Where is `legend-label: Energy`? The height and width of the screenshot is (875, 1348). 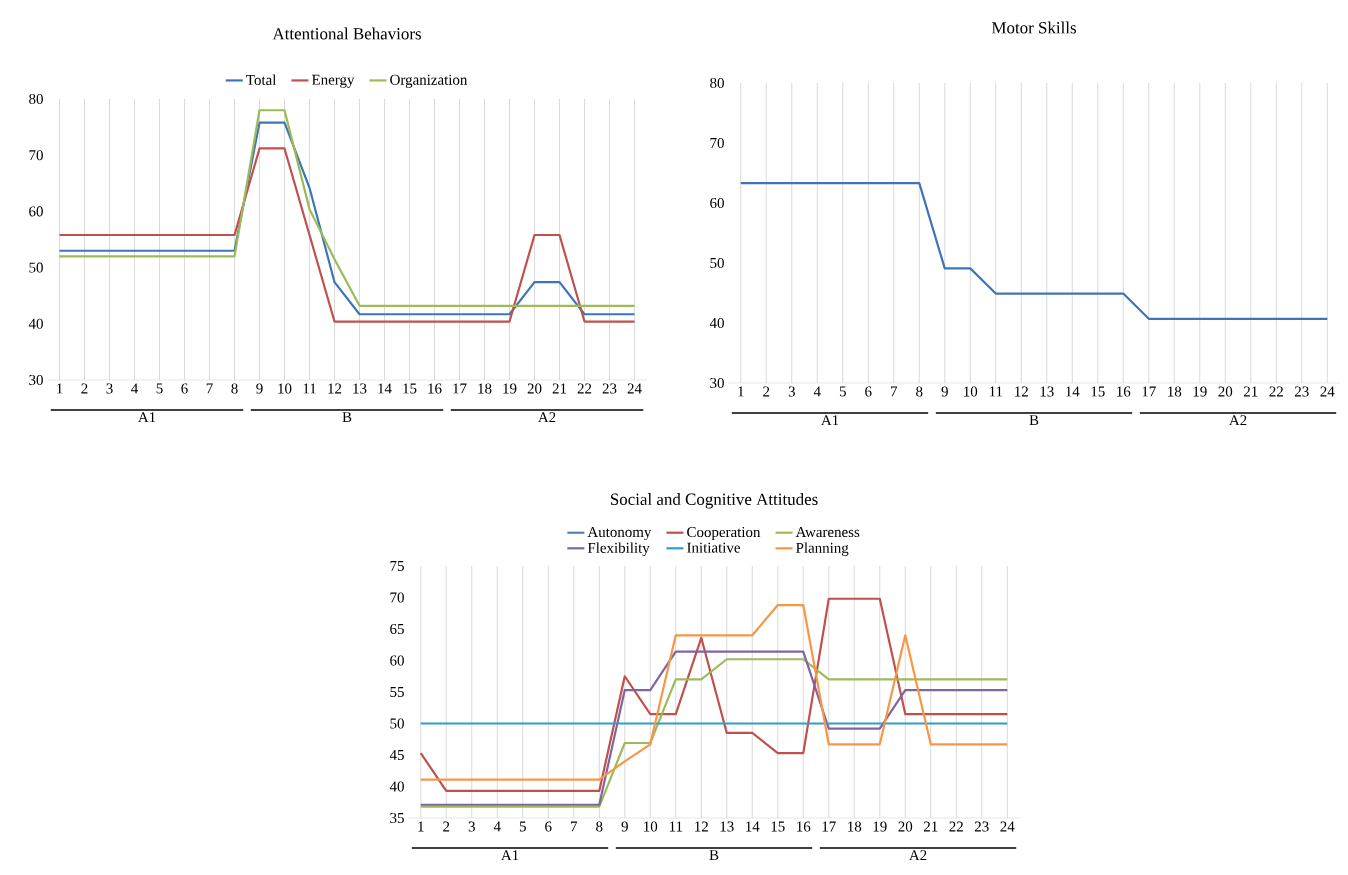 legend-label: Energy is located at coordinates (333, 81).